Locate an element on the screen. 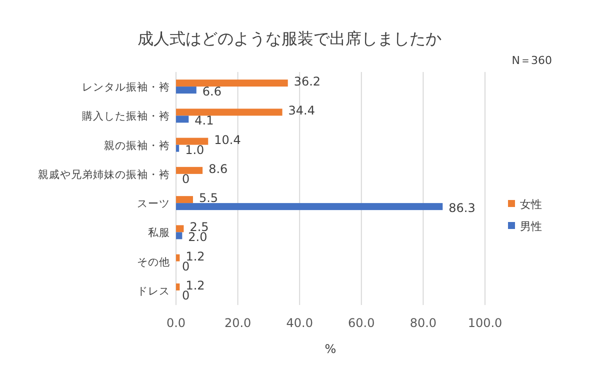  ytick: 親の振袖・袴 is located at coordinates (137, 146).